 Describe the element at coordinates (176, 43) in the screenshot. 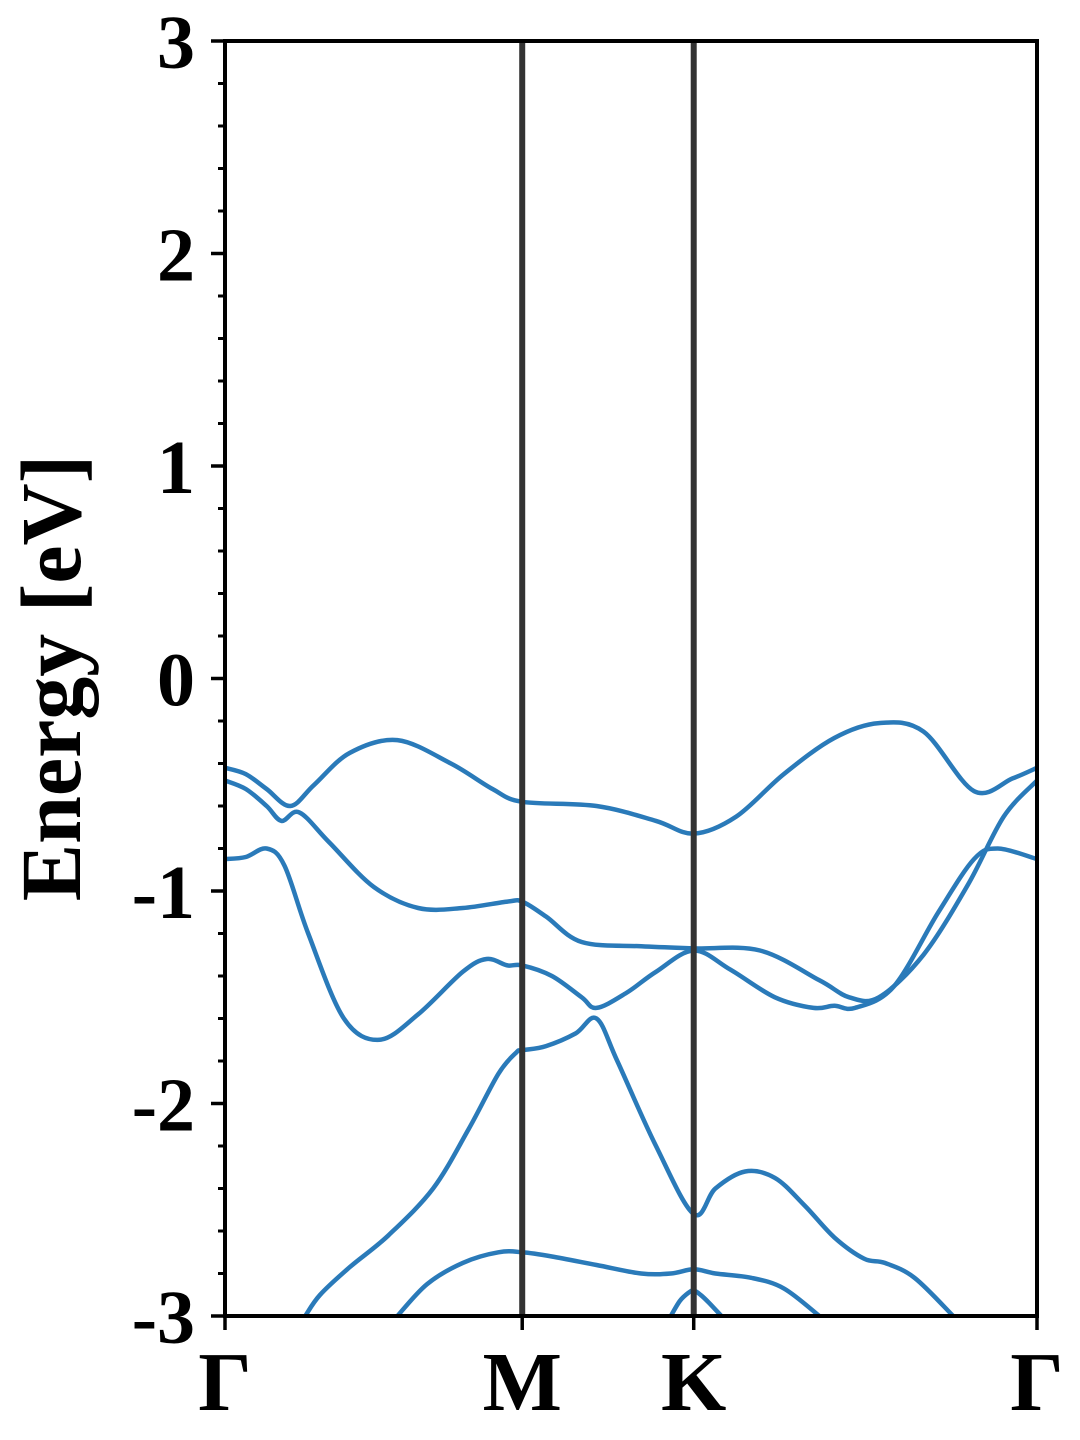

I see `y-tick-label: 3` at that location.